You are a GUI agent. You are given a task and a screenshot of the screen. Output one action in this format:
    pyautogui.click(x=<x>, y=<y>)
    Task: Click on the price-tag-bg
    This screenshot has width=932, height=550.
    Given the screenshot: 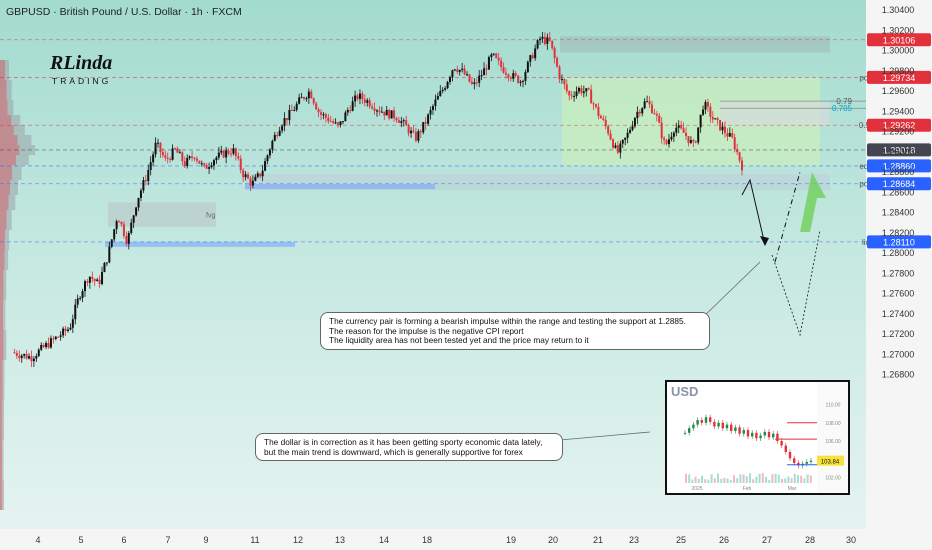 What is the action you would take?
    pyautogui.click(x=899, y=40)
    